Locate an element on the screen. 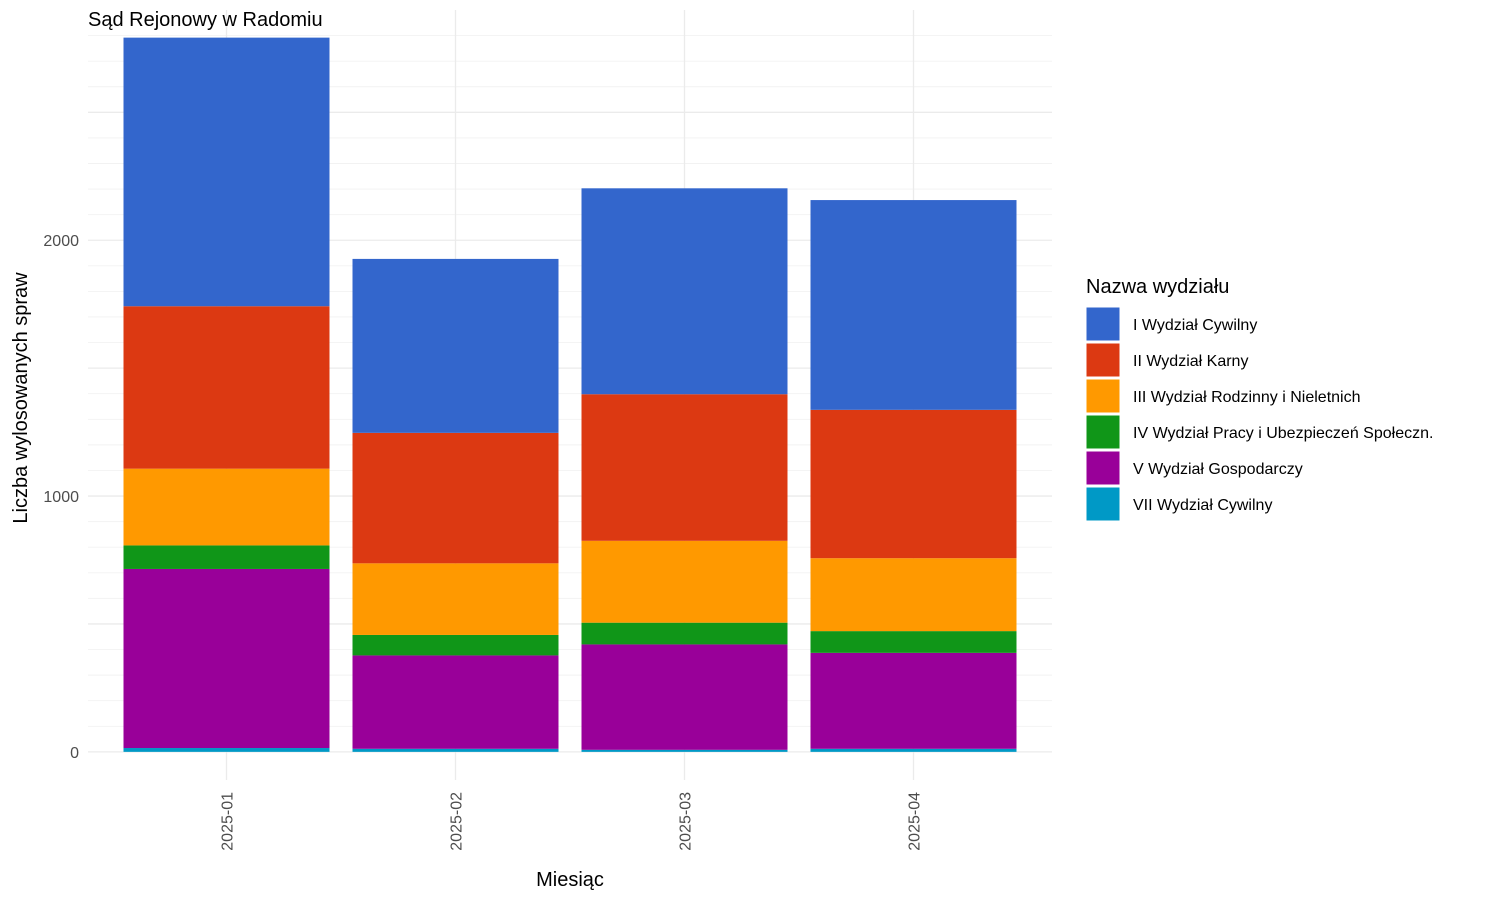 This screenshot has width=1500, height=905. legend-label: I Wydział Cywilny is located at coordinates (1195, 325).